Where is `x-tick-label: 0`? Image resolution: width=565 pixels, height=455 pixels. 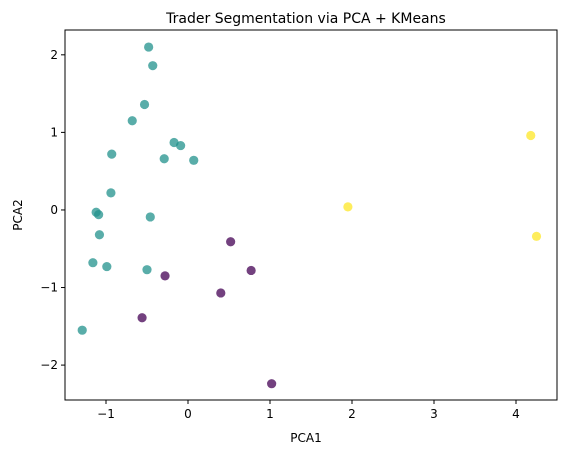 x-tick-label: 0 is located at coordinates (188, 414).